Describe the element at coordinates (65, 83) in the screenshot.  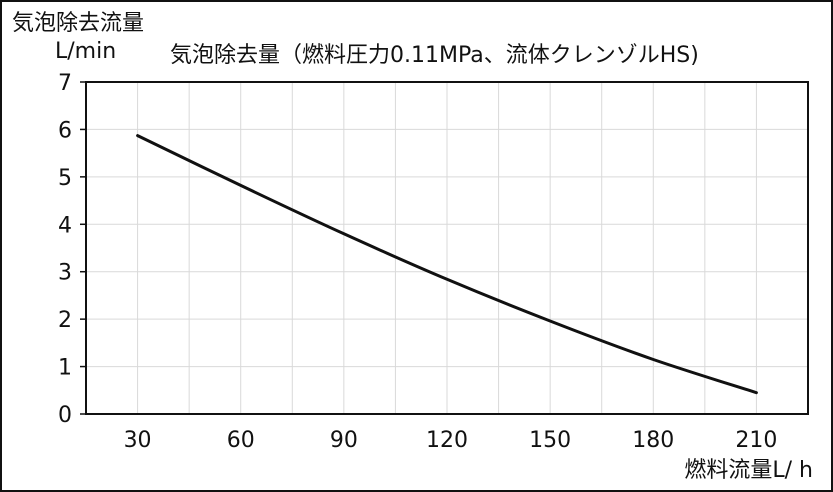
I see `y-tick-label: 7` at that location.